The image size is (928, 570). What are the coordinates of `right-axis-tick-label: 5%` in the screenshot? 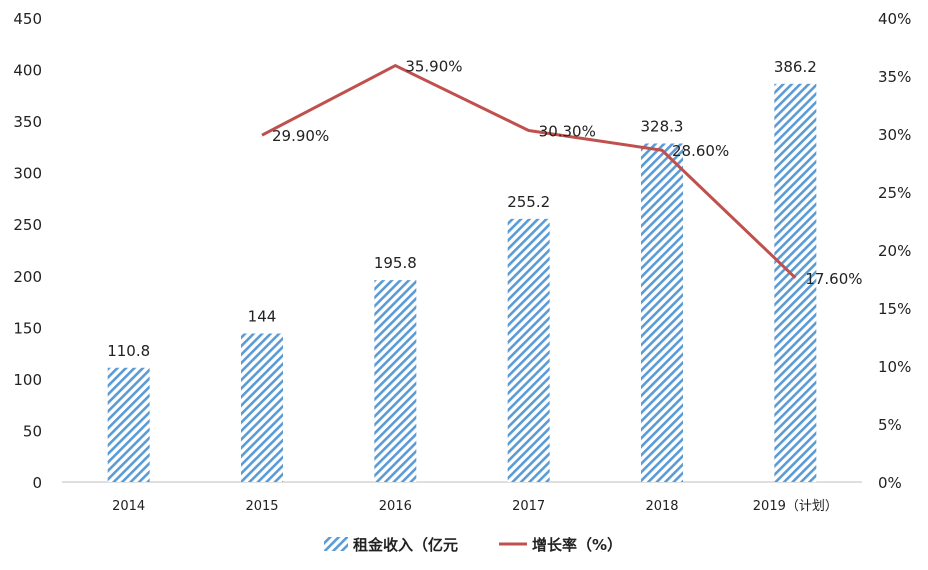 It's located at (890, 425).